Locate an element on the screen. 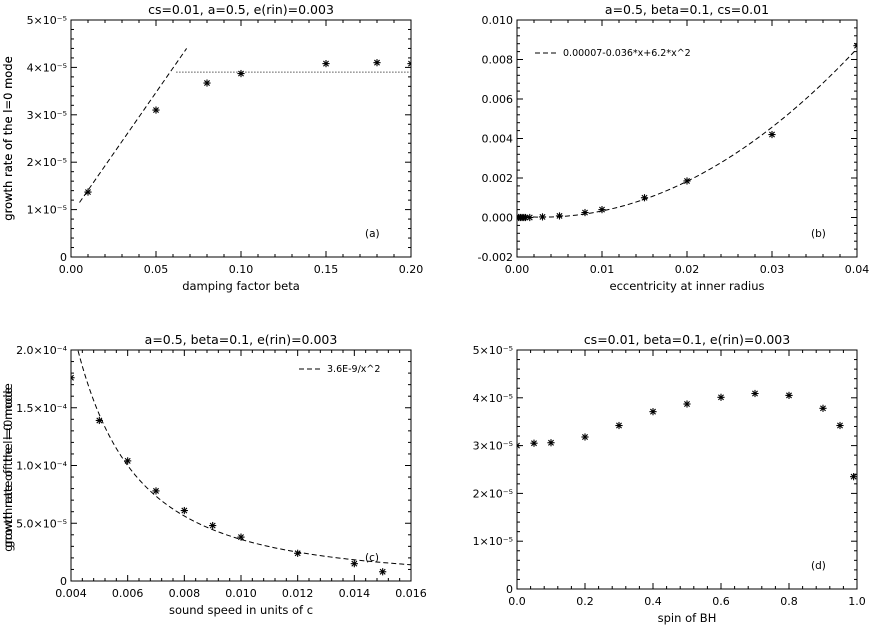  x-tick-label: 0.10 is located at coordinates (241, 269).